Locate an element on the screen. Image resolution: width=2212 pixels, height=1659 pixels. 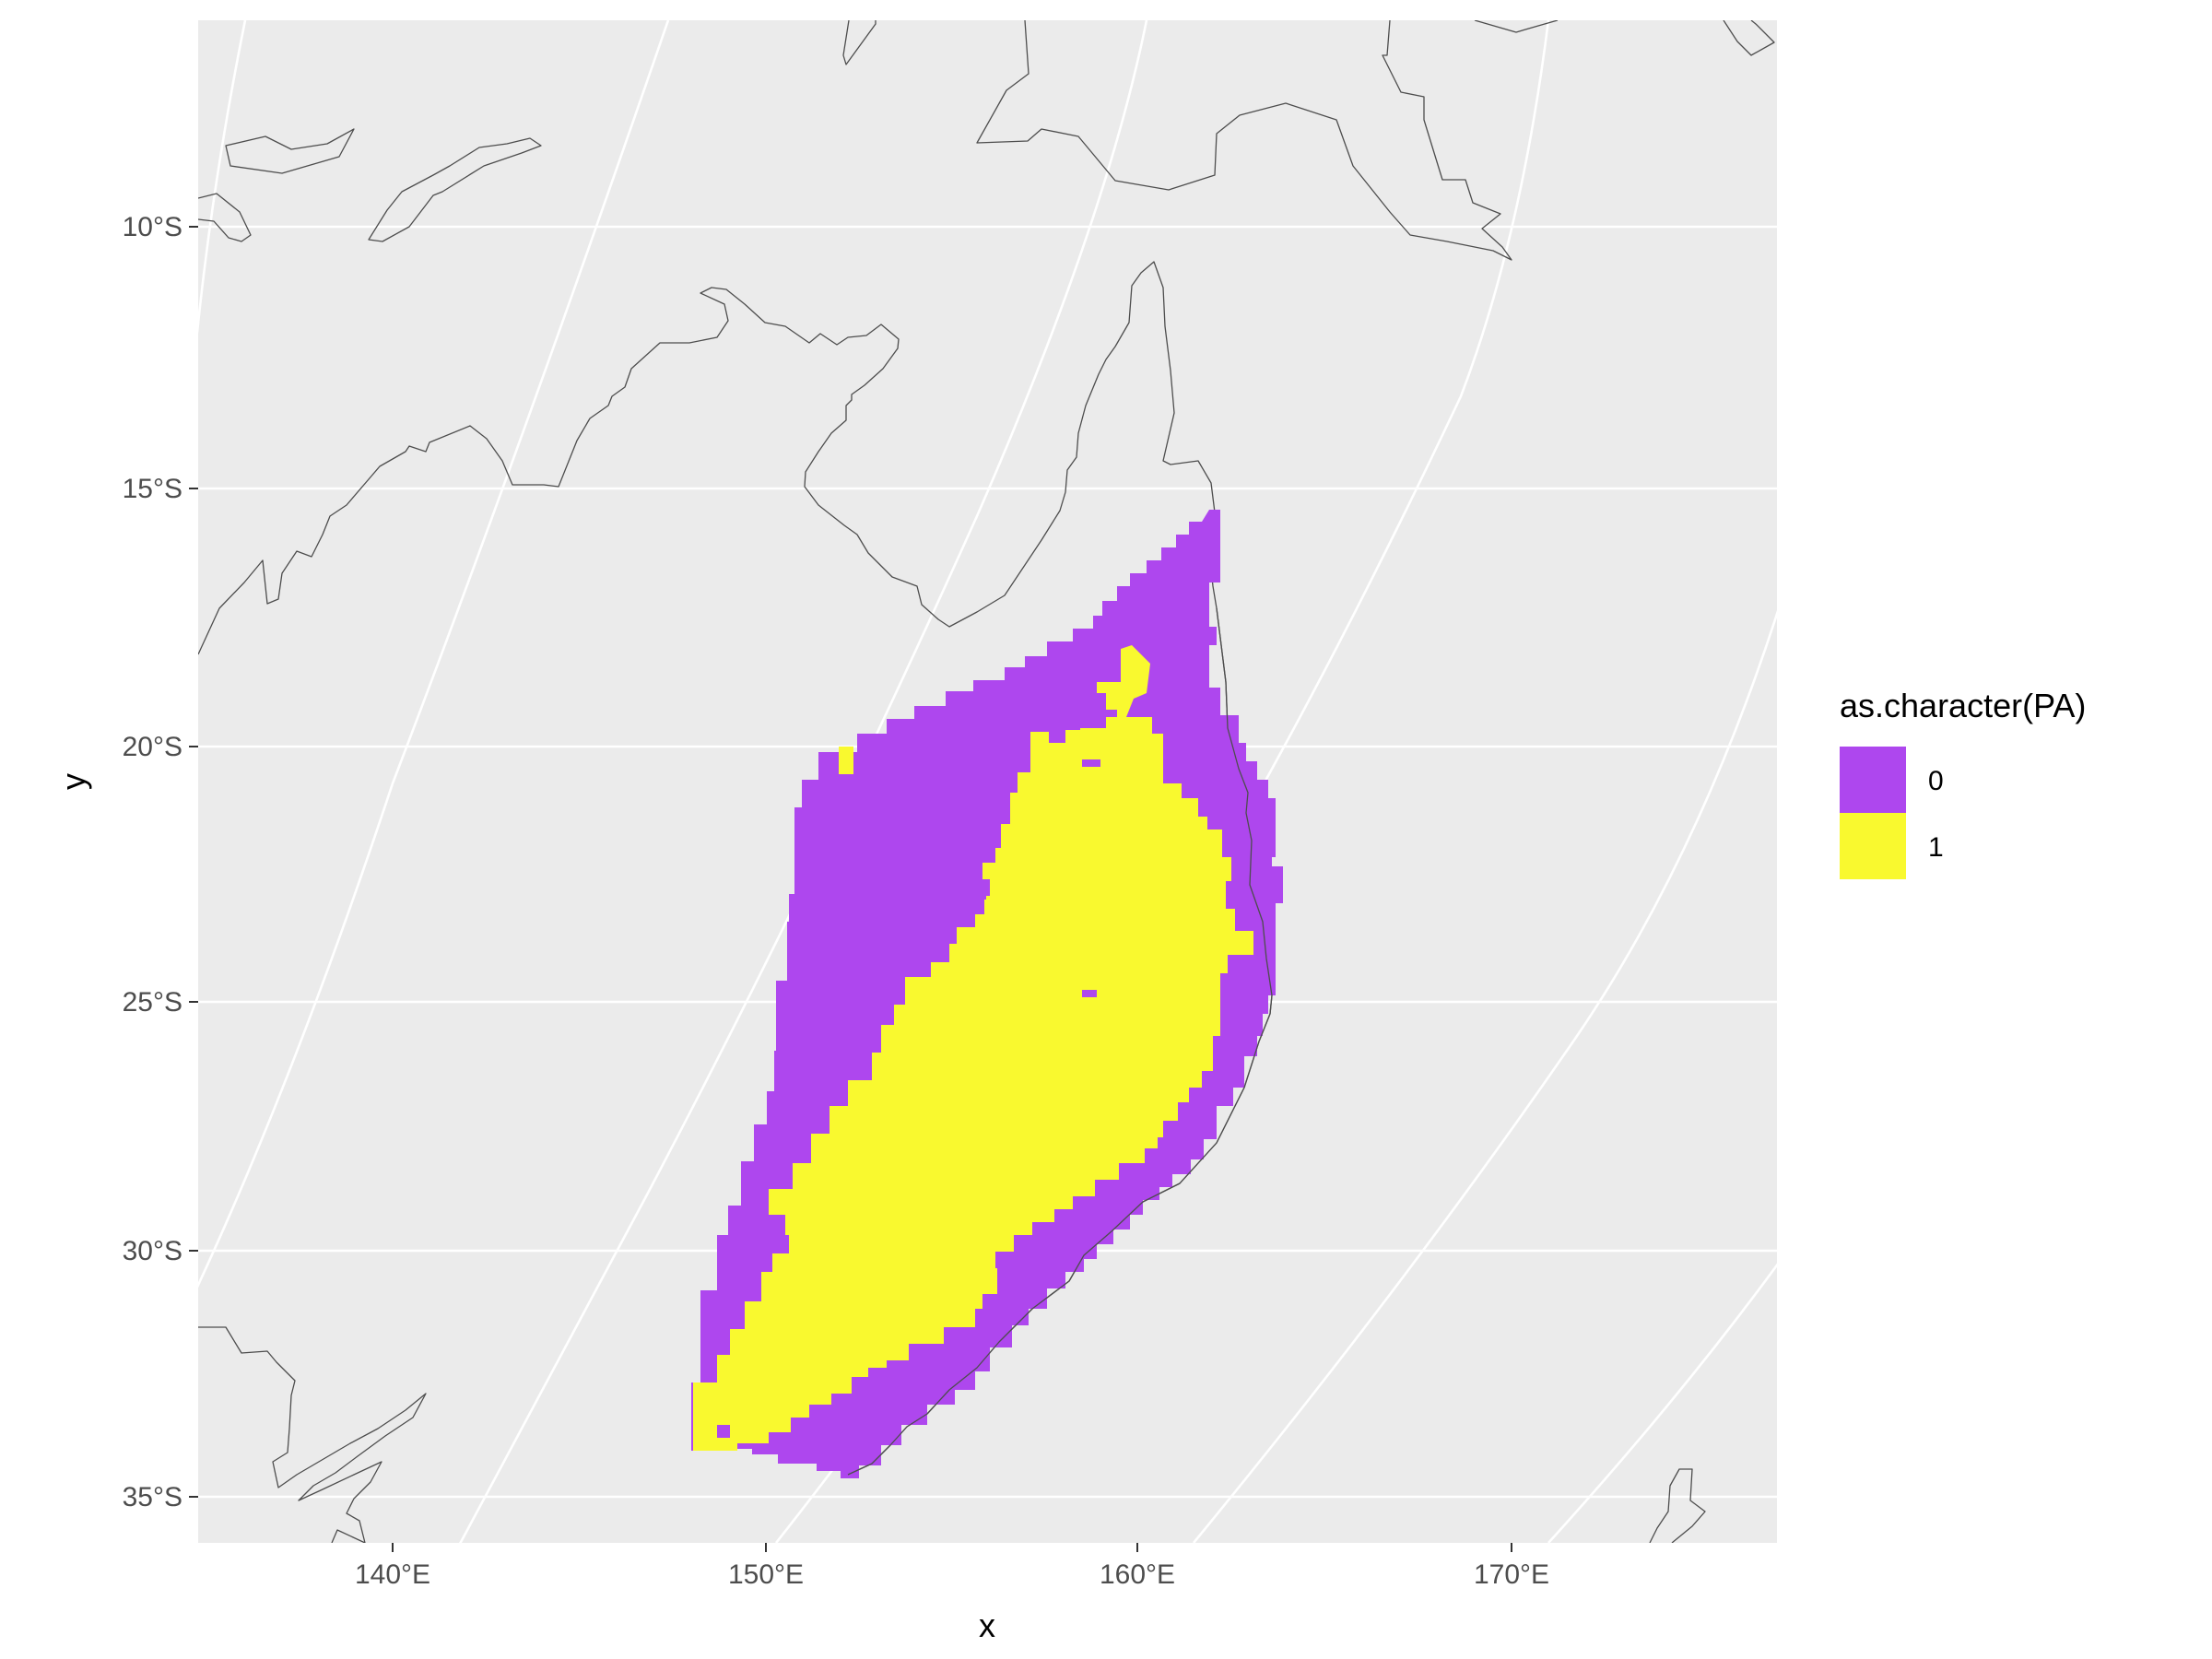
legend: as.character(PA) 0 1 is located at coordinates (1963, 783).